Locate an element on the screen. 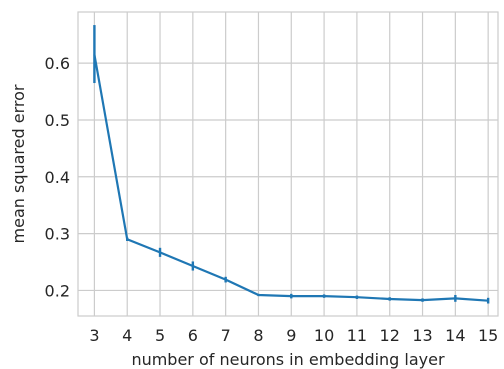 This screenshot has height=369, width=504. x-tick-label: 6 is located at coordinates (193, 335).